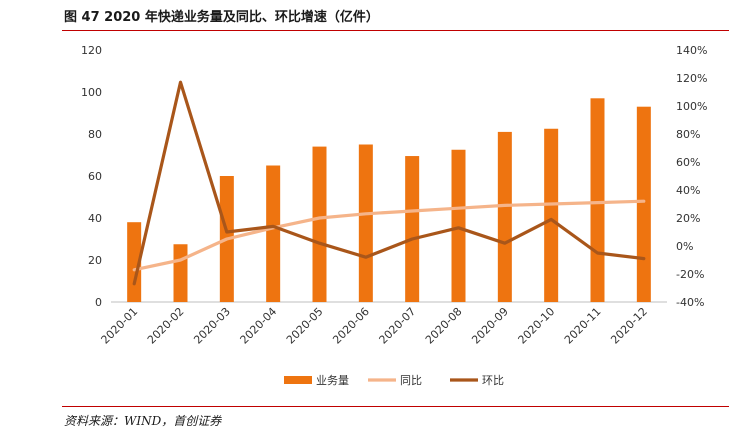 The height and width of the screenshot is (435, 739). What do you see at coordinates (351, 326) in the screenshot?
I see `x-tick-label: 2020-06` at bounding box center [351, 326].